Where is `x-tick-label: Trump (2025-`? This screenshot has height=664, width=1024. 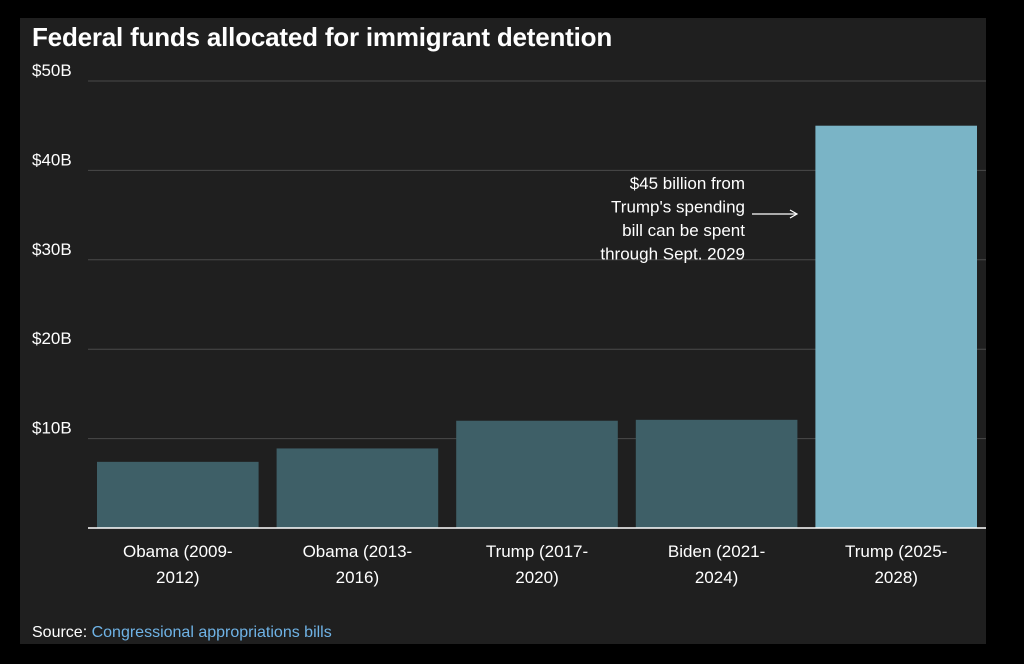 x-tick-label: Trump (2025- is located at coordinates (896, 551).